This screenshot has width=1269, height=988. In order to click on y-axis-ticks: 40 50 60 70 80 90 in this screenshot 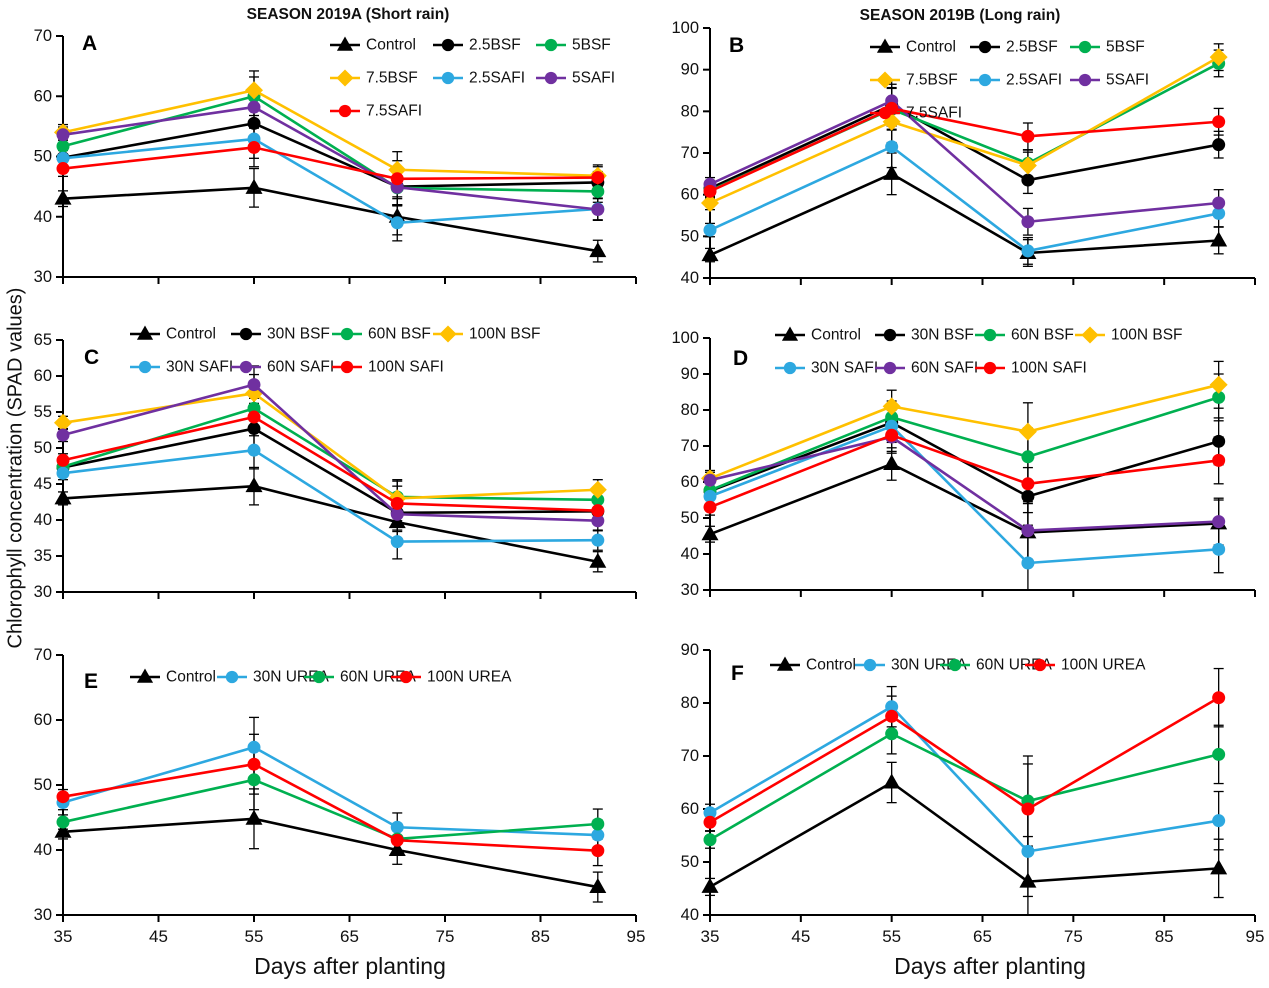, I will do `click(695, 782)`.